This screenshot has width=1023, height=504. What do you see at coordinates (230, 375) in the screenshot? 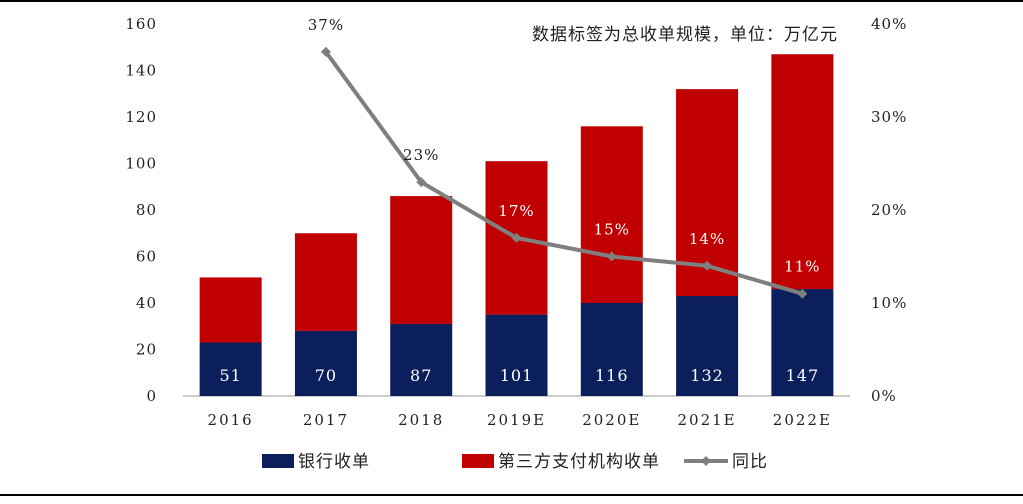
I see `total-label: 51` at bounding box center [230, 375].